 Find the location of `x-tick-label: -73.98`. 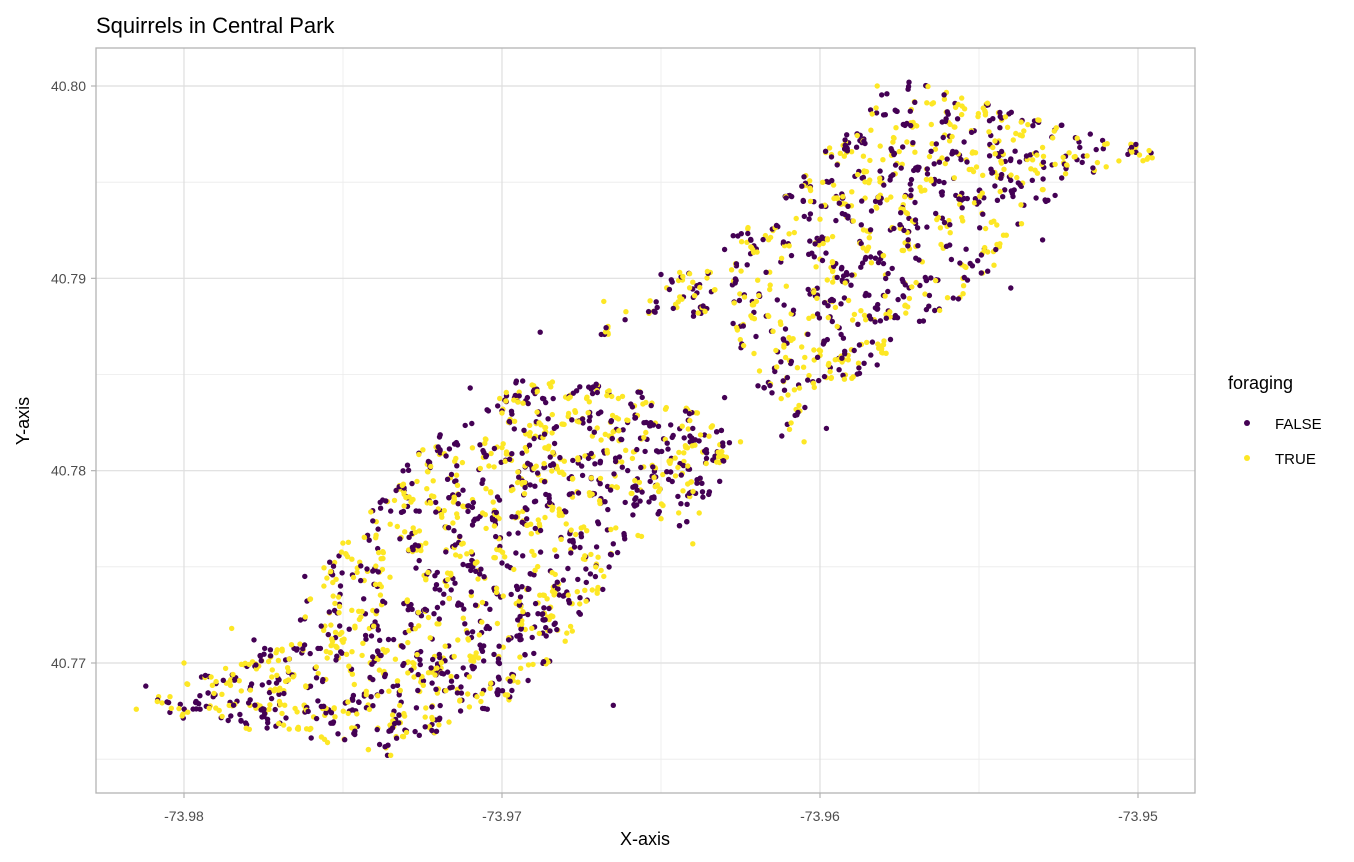

x-tick-label: -73.98 is located at coordinates (184, 816).